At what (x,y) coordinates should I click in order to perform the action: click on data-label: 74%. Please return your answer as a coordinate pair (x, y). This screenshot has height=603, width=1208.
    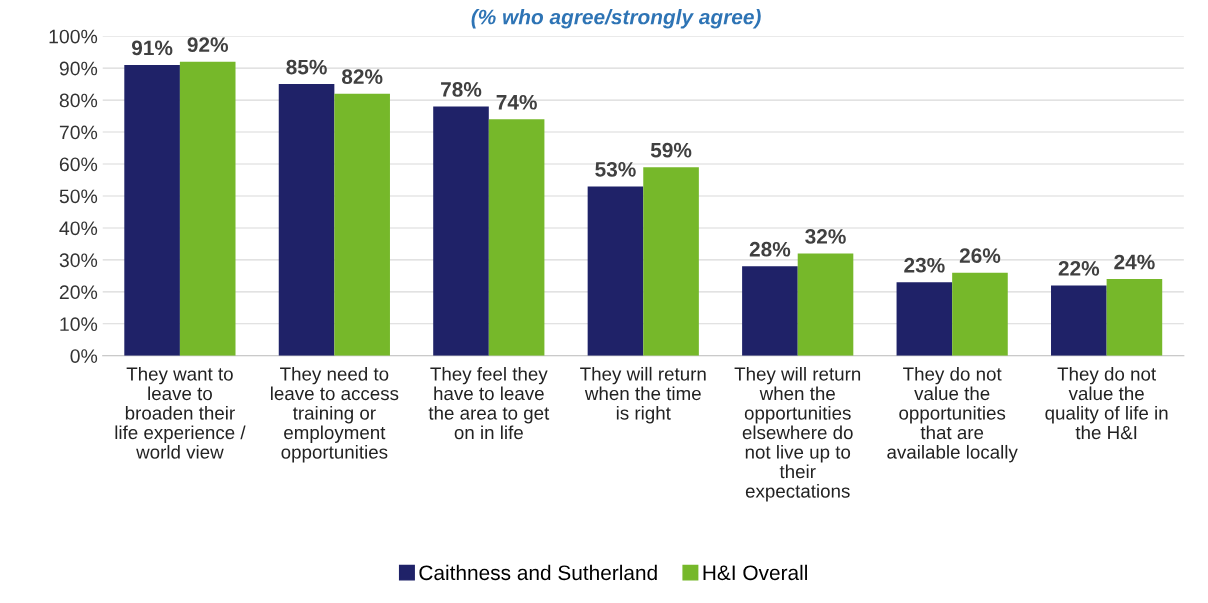
    Looking at the image, I should click on (516, 102).